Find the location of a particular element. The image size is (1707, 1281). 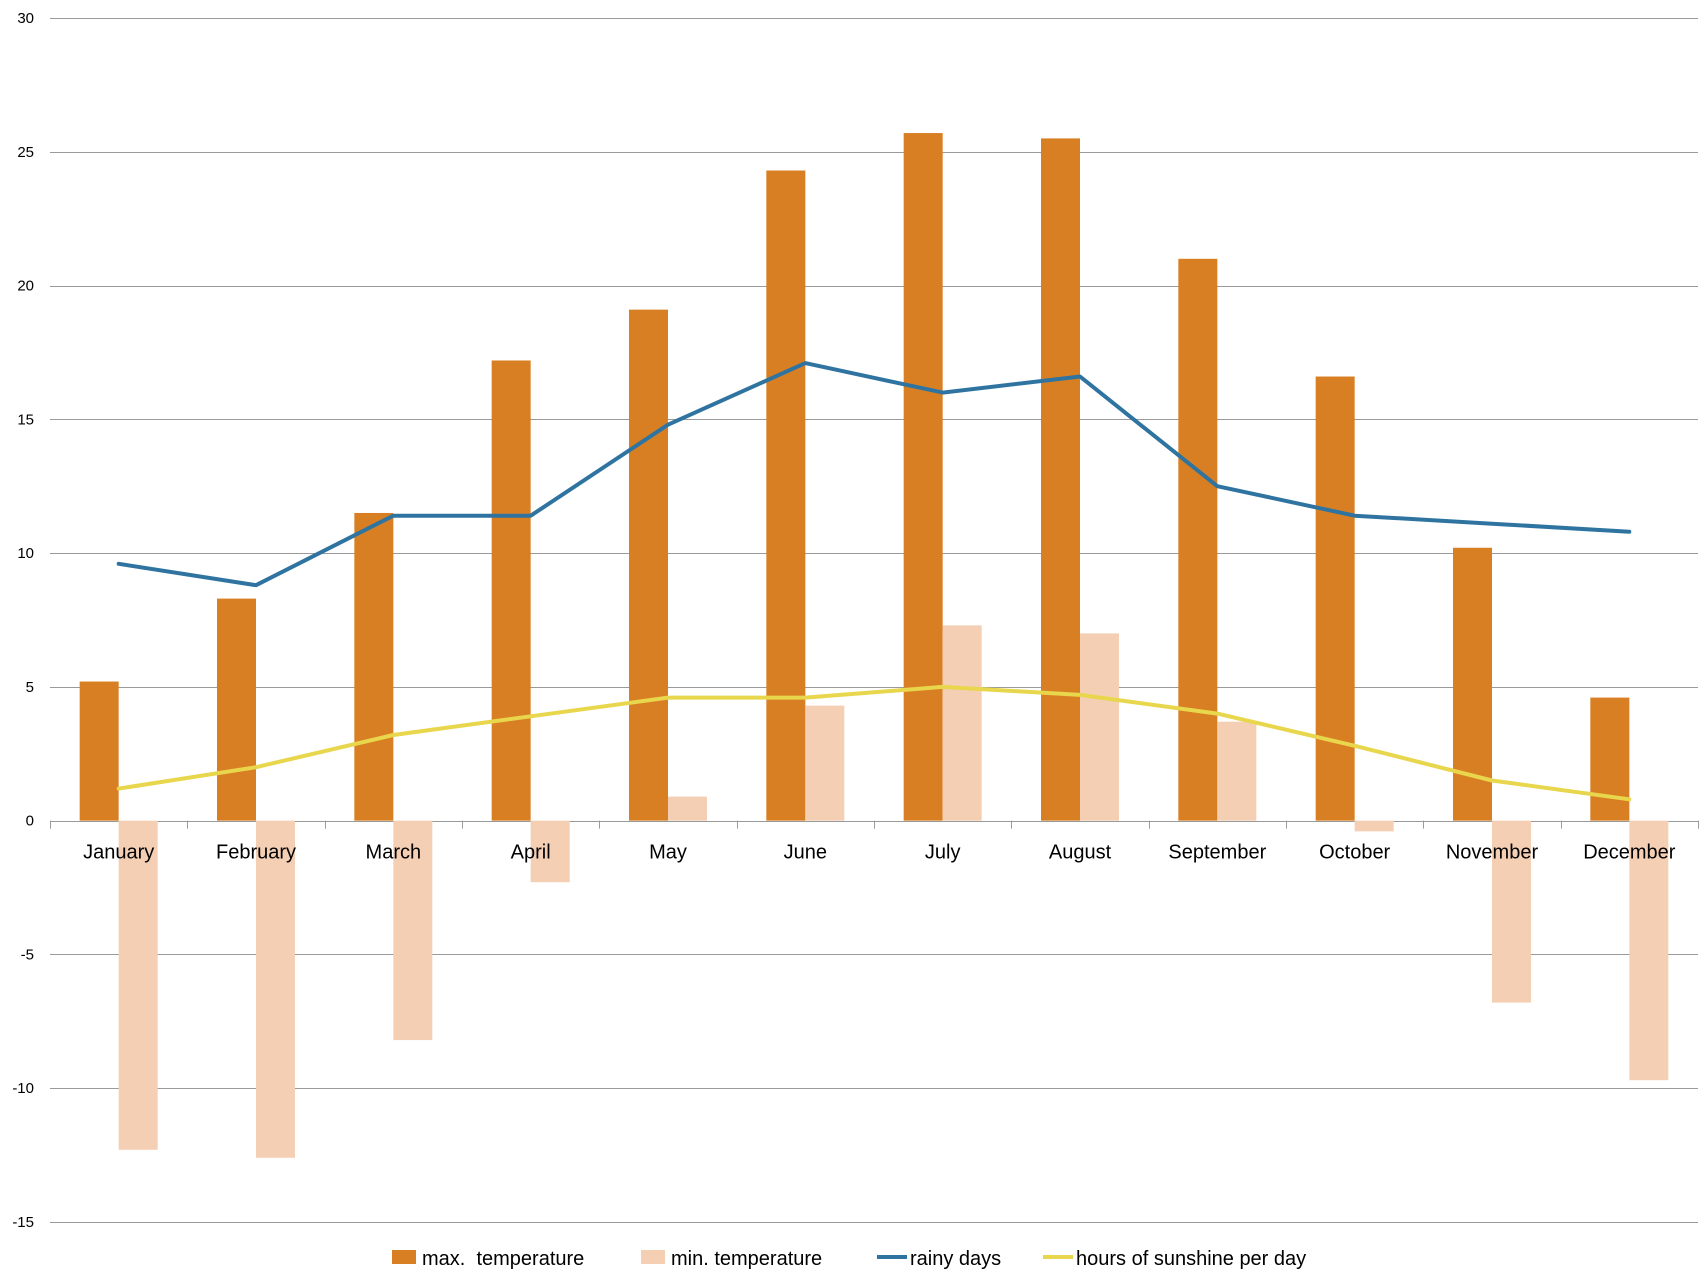

x-tick-label: June is located at coordinates (805, 853).